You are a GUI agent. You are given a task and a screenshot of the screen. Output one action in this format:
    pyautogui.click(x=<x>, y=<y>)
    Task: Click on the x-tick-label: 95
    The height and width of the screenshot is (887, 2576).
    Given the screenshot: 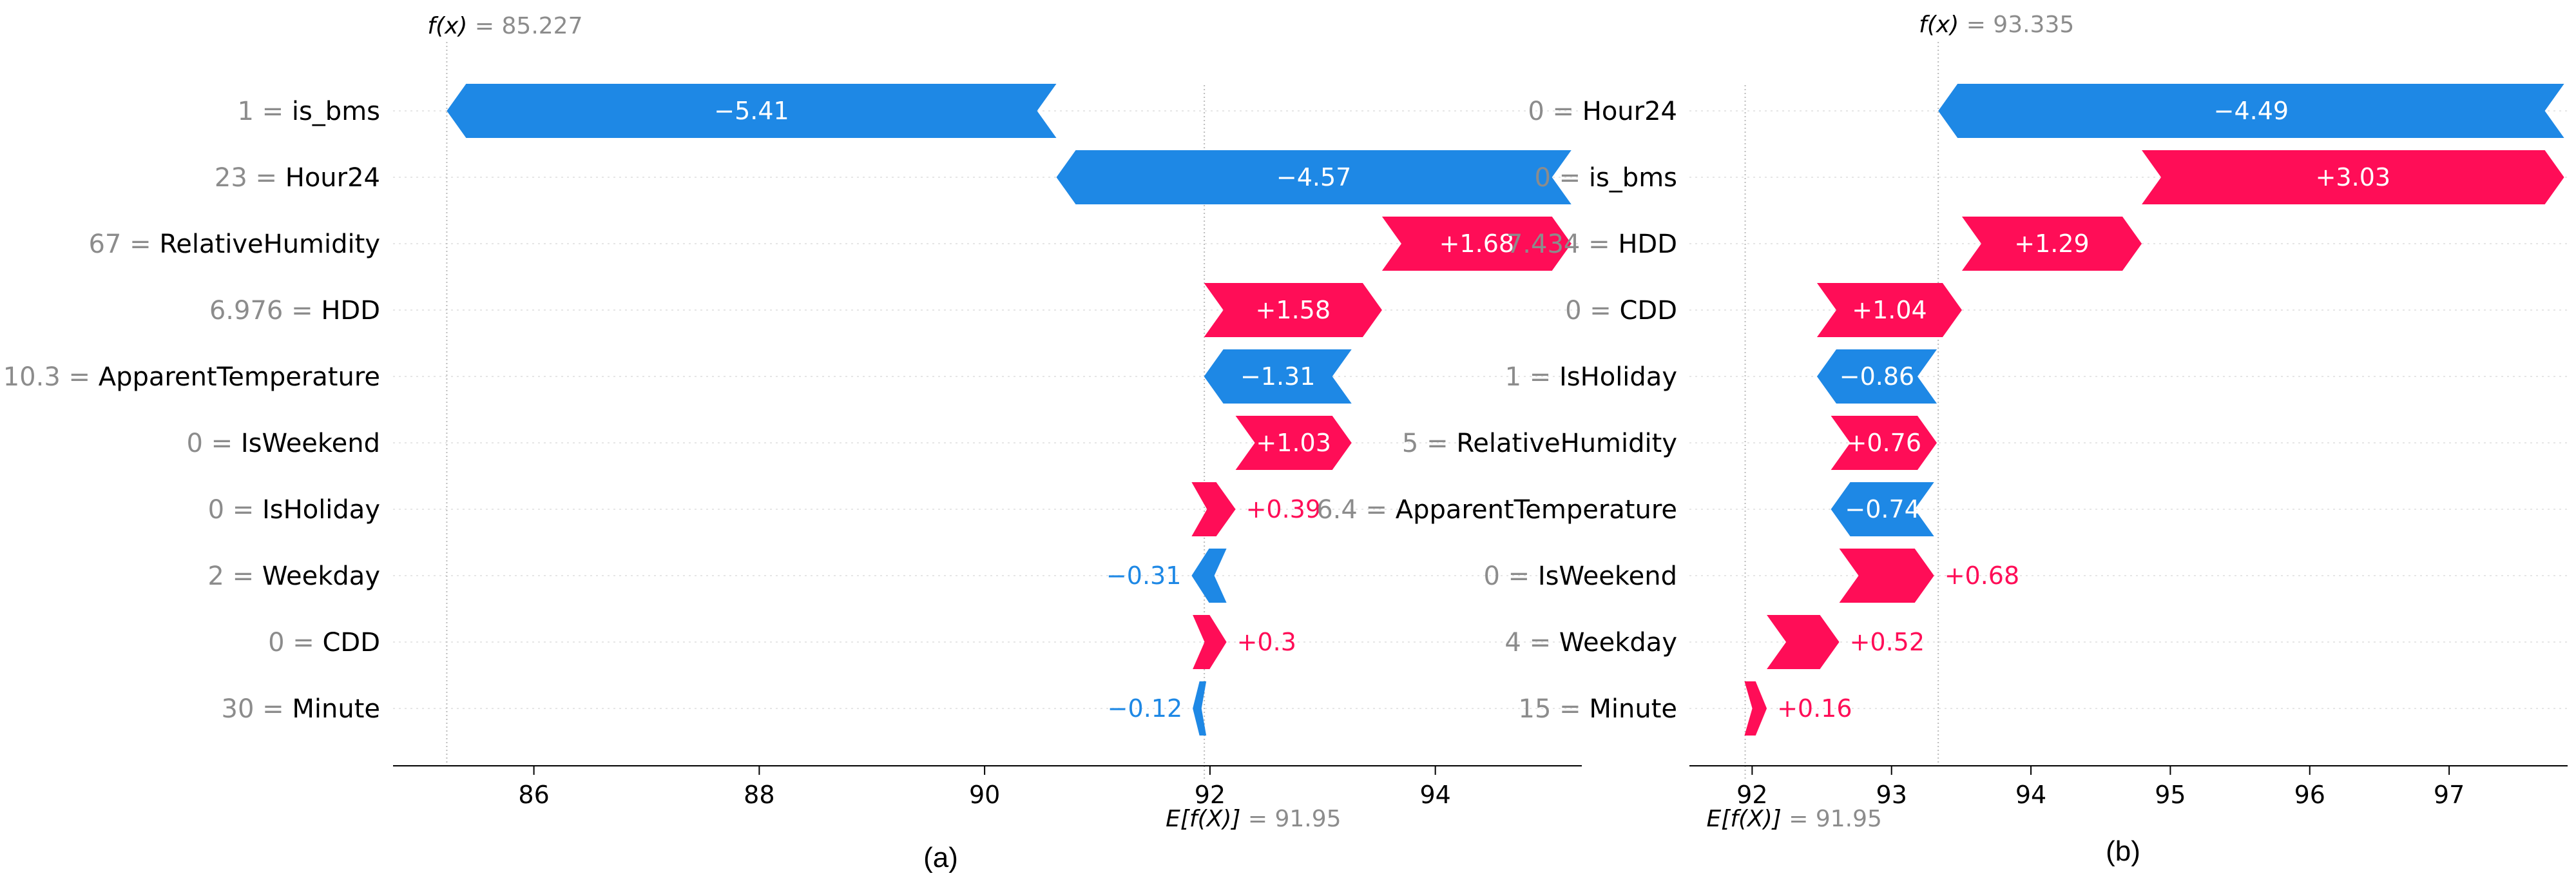 What is the action you would take?
    pyautogui.click(x=2170, y=795)
    